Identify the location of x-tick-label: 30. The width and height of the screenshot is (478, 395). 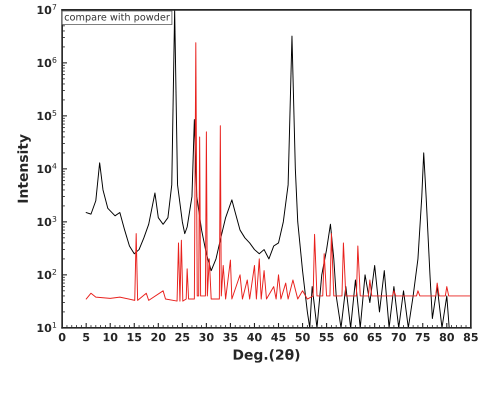
(206, 337).